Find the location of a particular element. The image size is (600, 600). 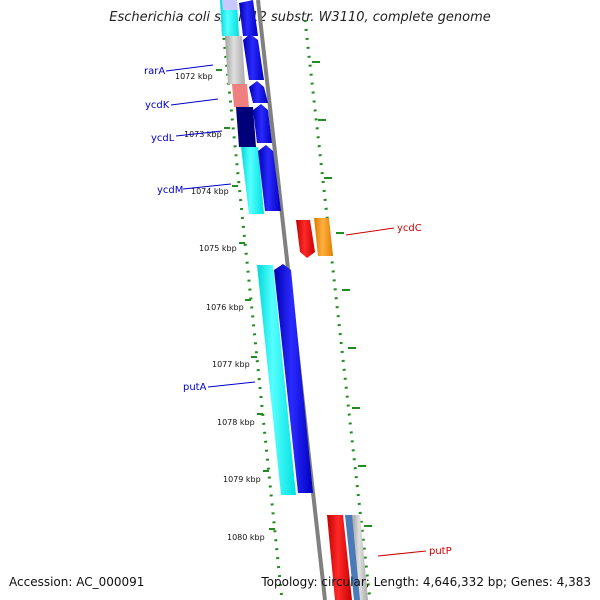

ruler-label: 1072 kbp is located at coordinates (194, 76).